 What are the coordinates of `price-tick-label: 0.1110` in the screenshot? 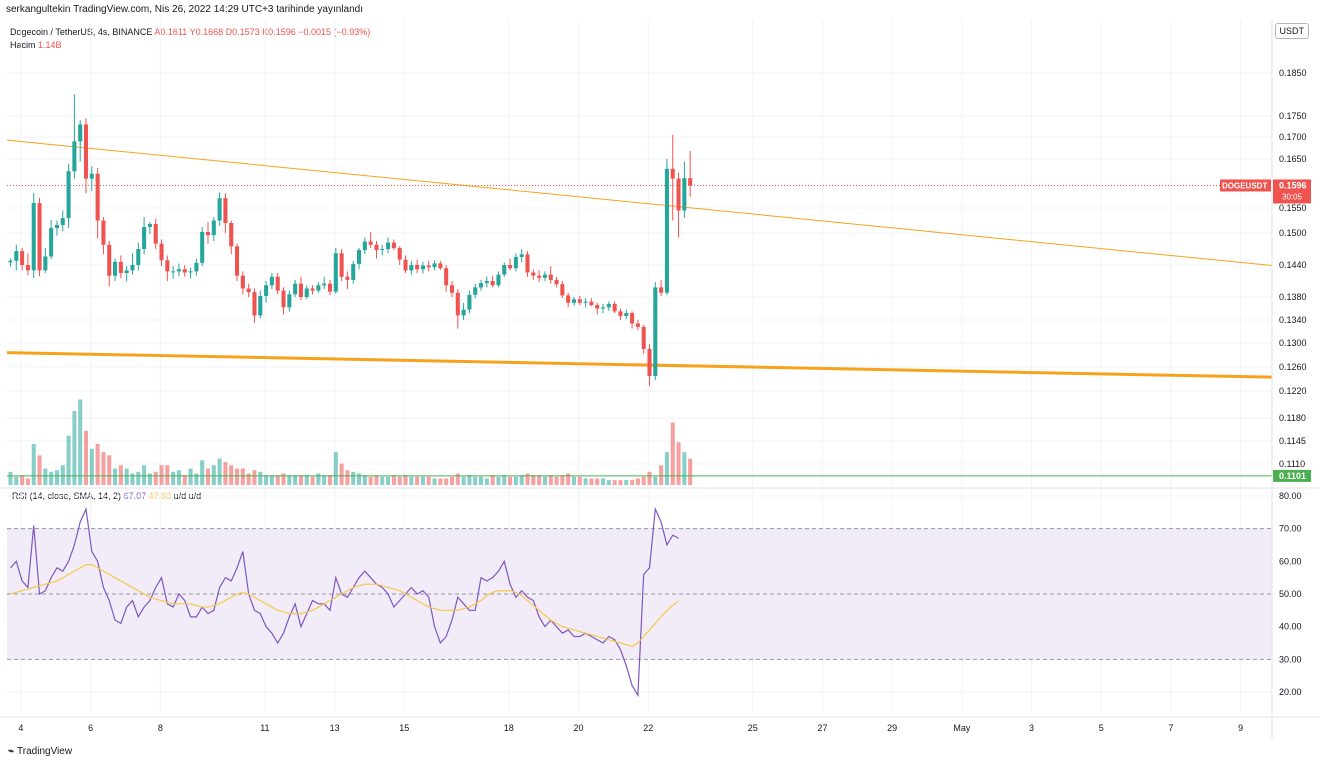 It's located at (1292, 464).